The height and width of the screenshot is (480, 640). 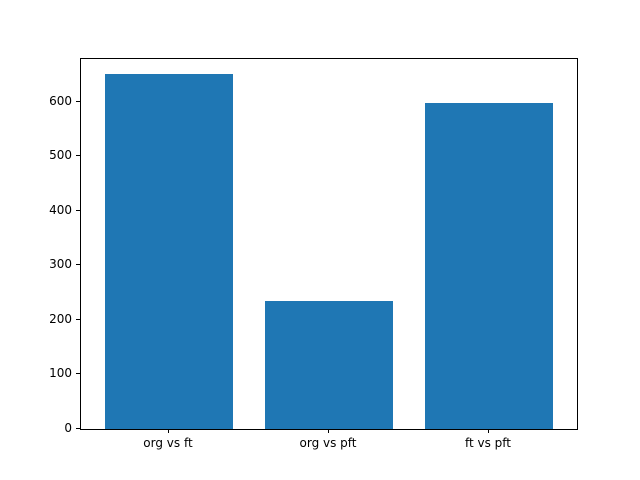 I want to click on y-axis-tick-label: 0, so click(x=68, y=428).